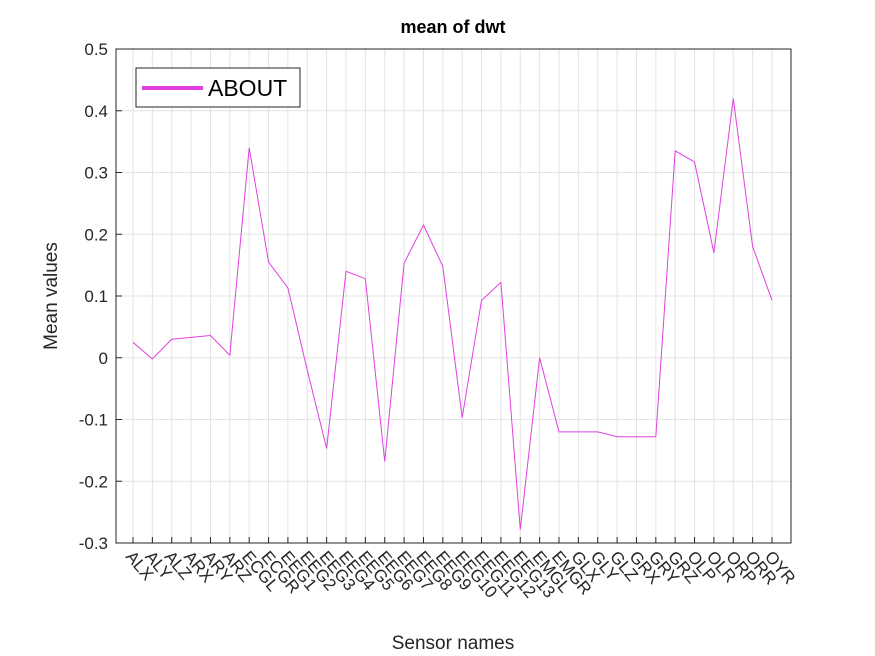 This screenshot has width=875, height=656. I want to click on chart-title: mean of dwt, so click(452, 27).